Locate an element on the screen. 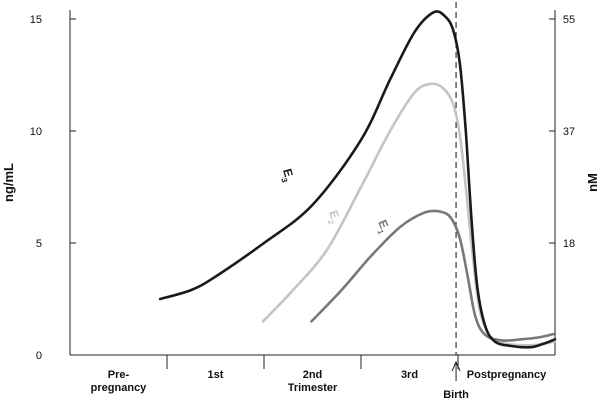 The width and height of the screenshot is (605, 404). phase-label: Trimester is located at coordinates (313, 388).